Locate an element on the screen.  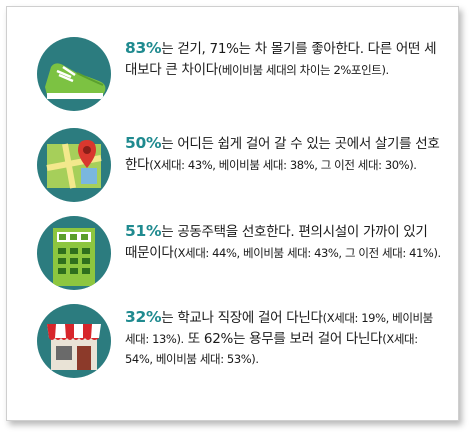
stat-note: (베이비붐 세대의 차이는 2%포인트). is located at coordinates (303, 69).